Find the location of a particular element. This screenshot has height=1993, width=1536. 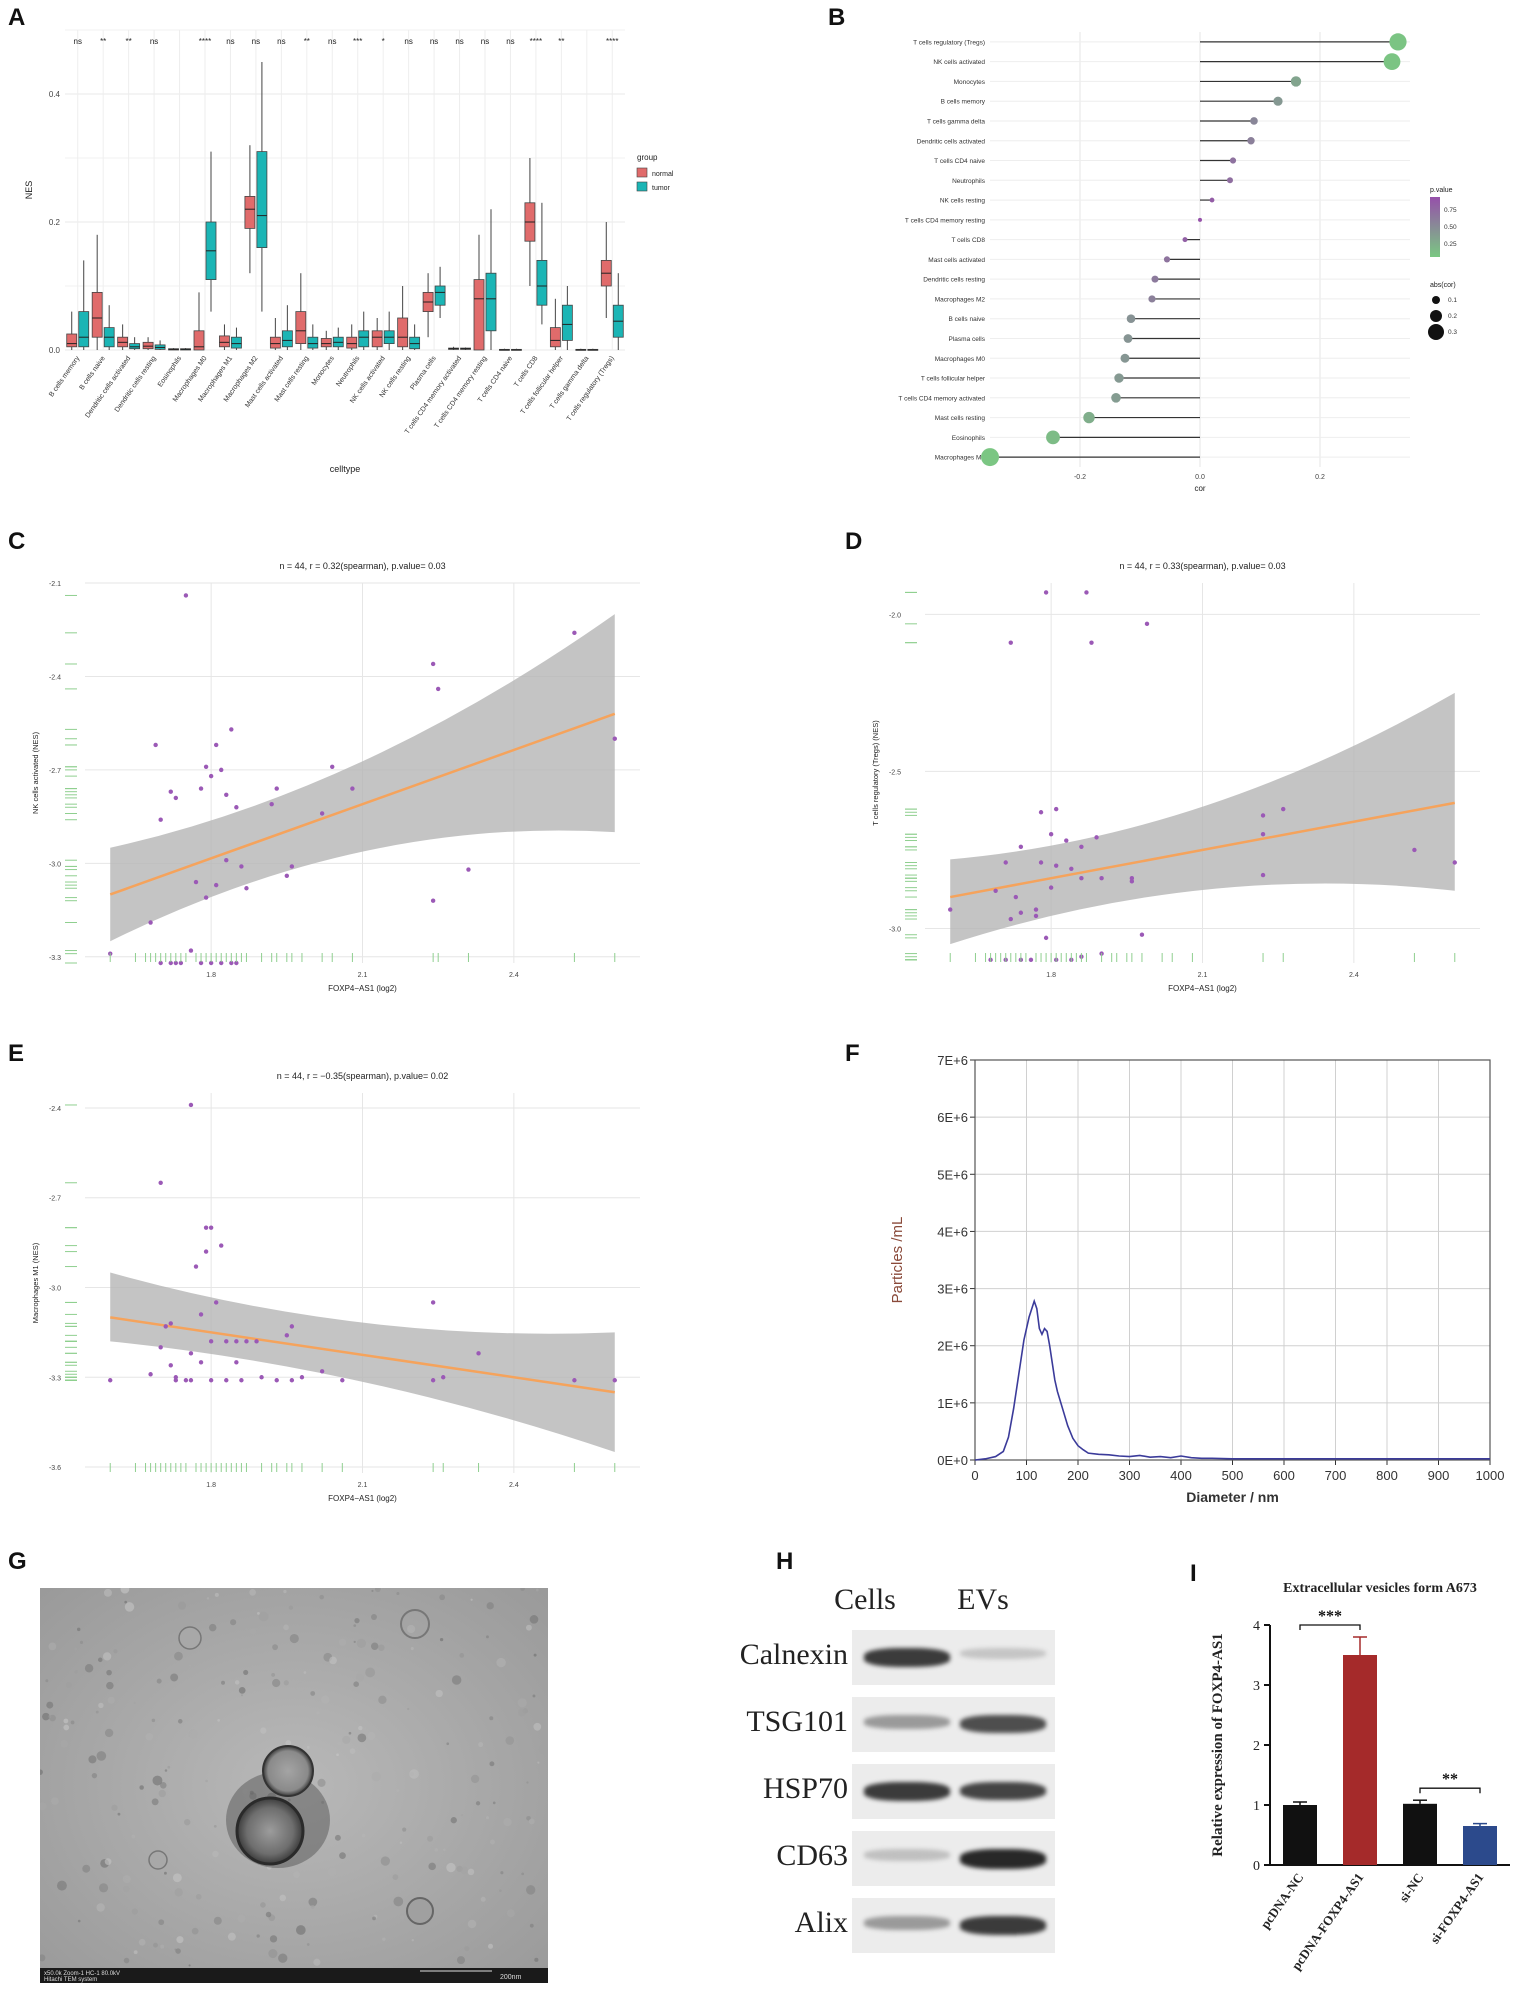

x-tick-label: 2.1 is located at coordinates (363, 975).